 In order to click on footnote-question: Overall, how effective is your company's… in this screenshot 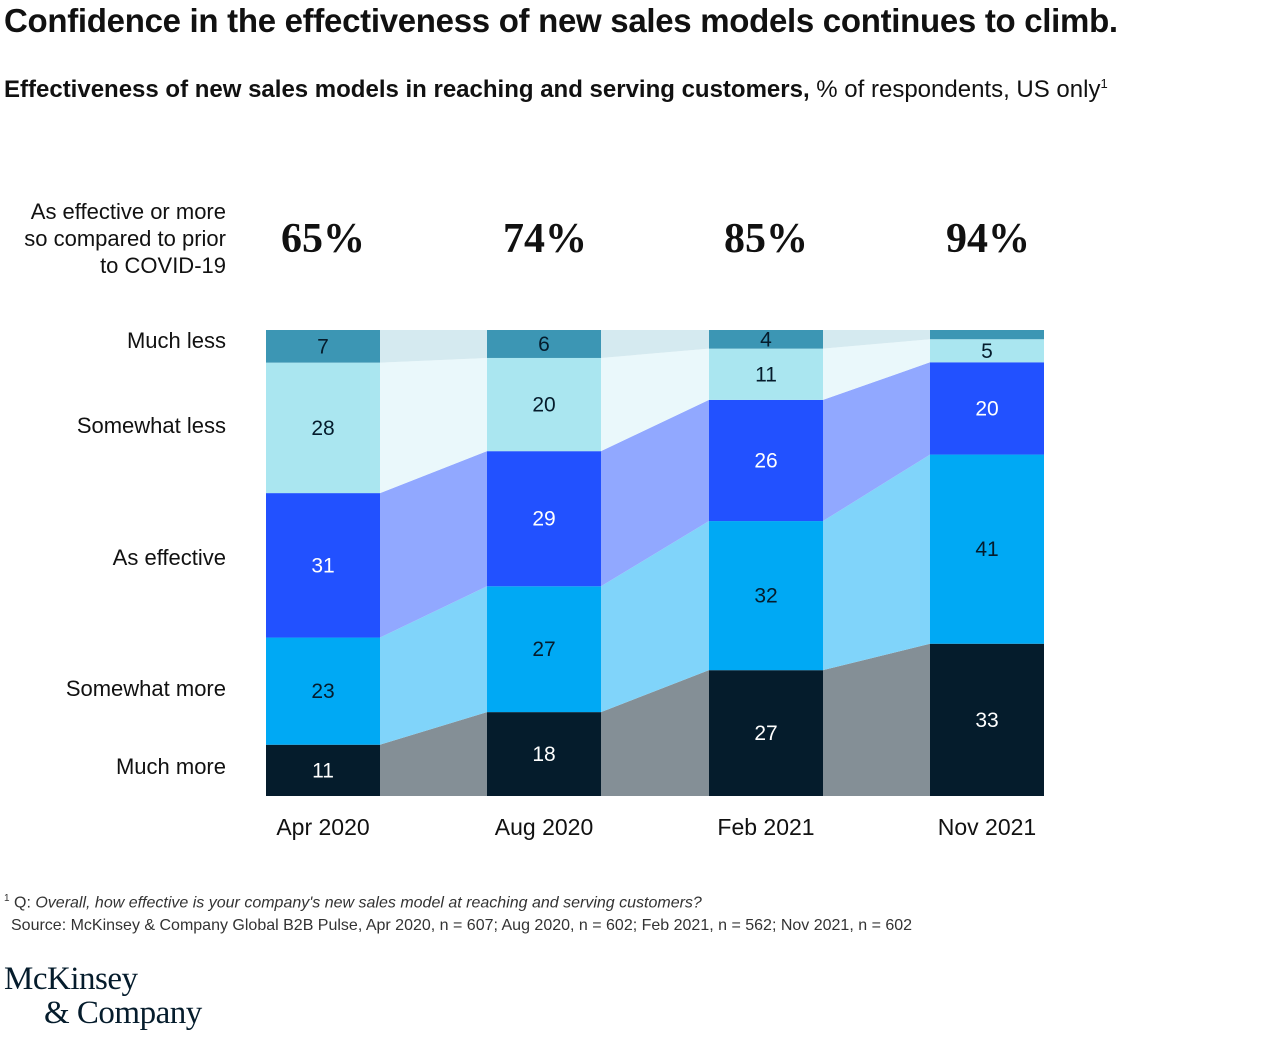, I will do `click(368, 903)`.